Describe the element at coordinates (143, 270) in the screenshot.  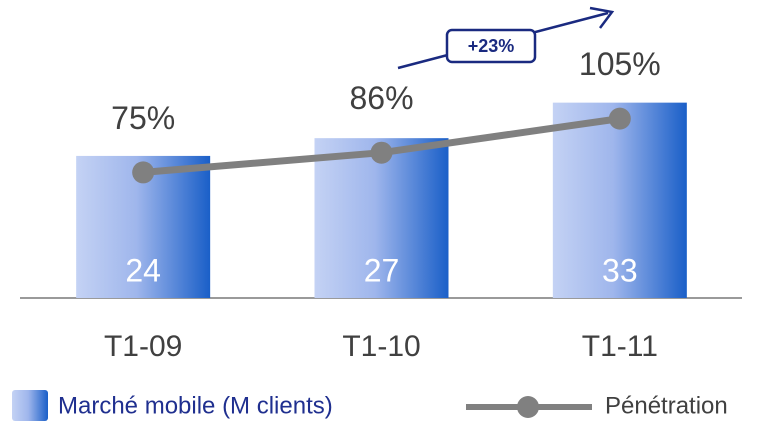
I see `data-label: 24` at that location.